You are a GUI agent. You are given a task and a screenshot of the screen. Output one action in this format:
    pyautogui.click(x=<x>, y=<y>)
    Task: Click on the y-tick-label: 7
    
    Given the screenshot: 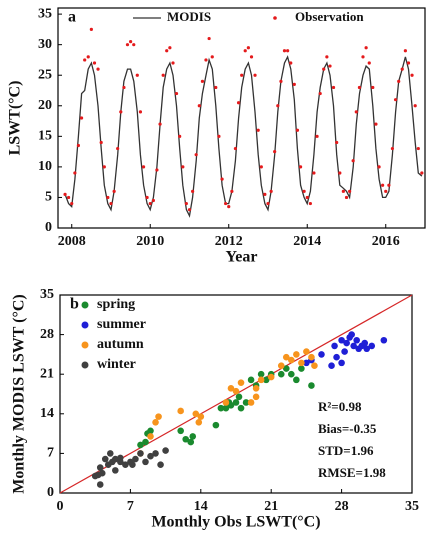 What is the action you would take?
    pyautogui.click(x=50, y=453)
    